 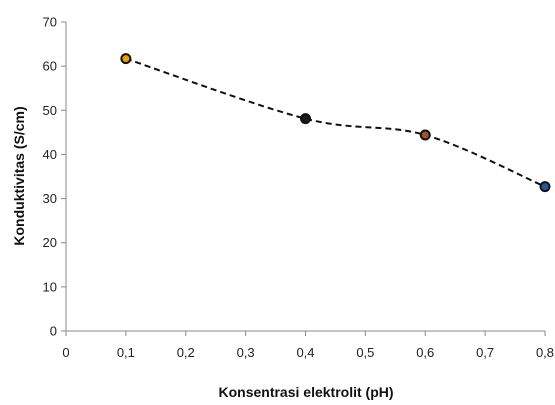 What do you see at coordinates (65, 352) in the screenshot?
I see `x-tick-label: 0` at bounding box center [65, 352].